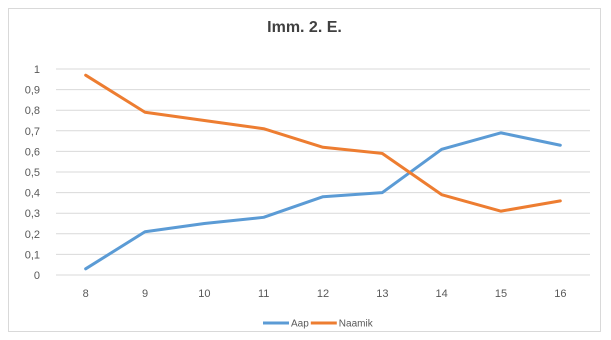 This screenshot has height=340, width=611. I want to click on x-tick-label: 12, so click(323, 294).